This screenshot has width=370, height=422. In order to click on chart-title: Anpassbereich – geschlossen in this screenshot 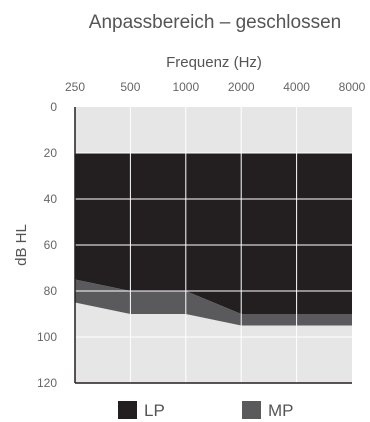, I will do `click(215, 22)`.